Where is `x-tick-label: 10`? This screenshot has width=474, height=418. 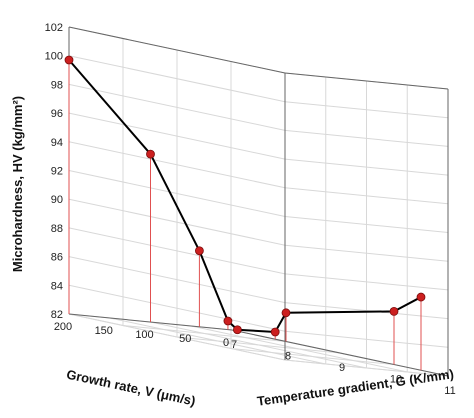
x-tick-label: 10 is located at coordinates (396, 380).